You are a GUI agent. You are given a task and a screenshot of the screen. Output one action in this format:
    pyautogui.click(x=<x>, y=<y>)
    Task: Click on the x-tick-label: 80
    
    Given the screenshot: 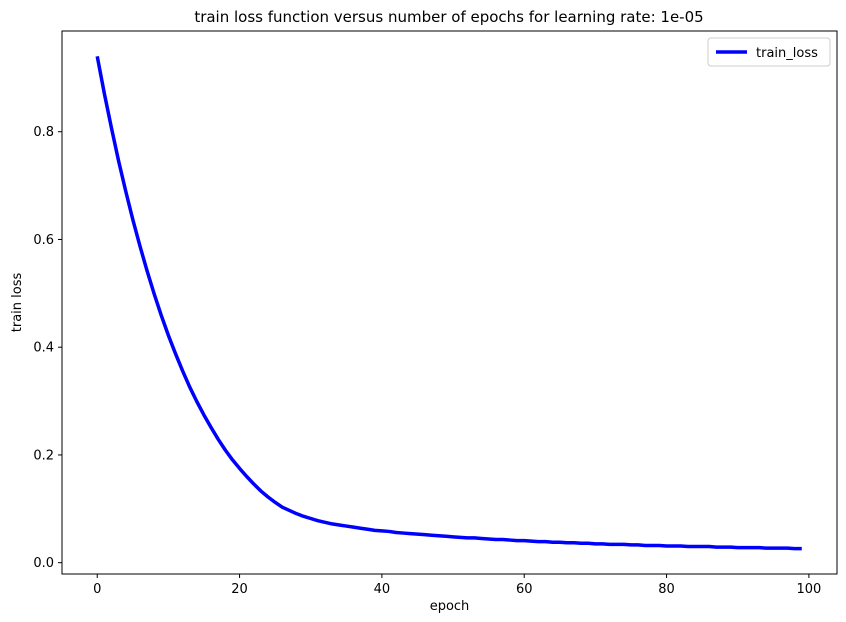 What is the action you would take?
    pyautogui.click(x=666, y=589)
    